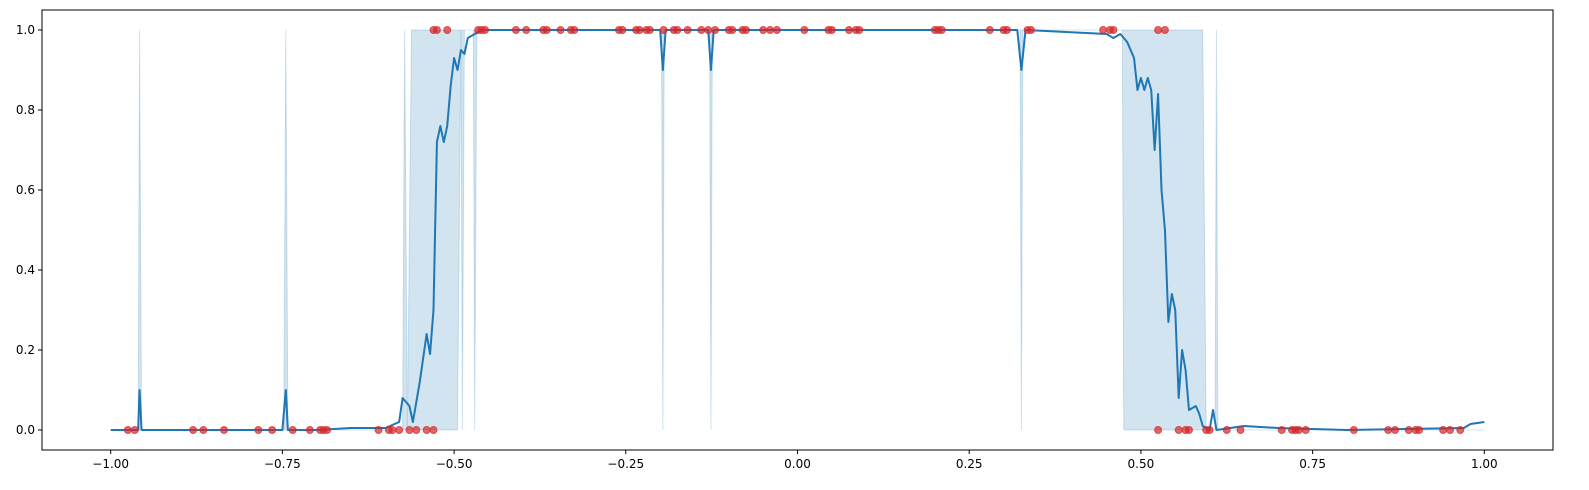 This screenshot has width=1589, height=490. What do you see at coordinates (25, 110) in the screenshot?
I see `y-tick-label: 0.8` at bounding box center [25, 110].